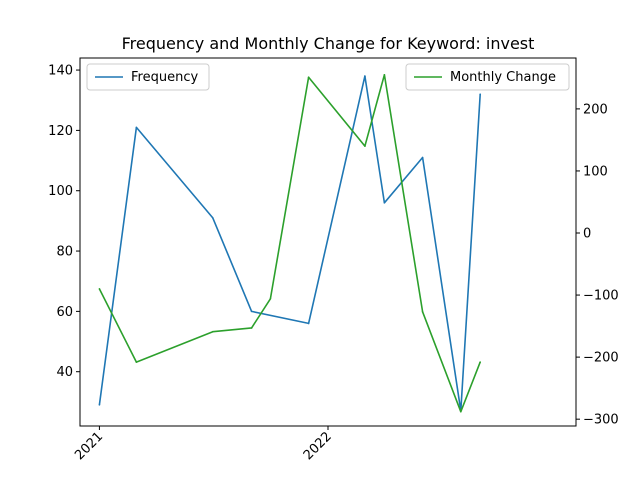 This screenshot has width=640, height=480. I want to click on x-tick-label: 2022, so click(318, 446).